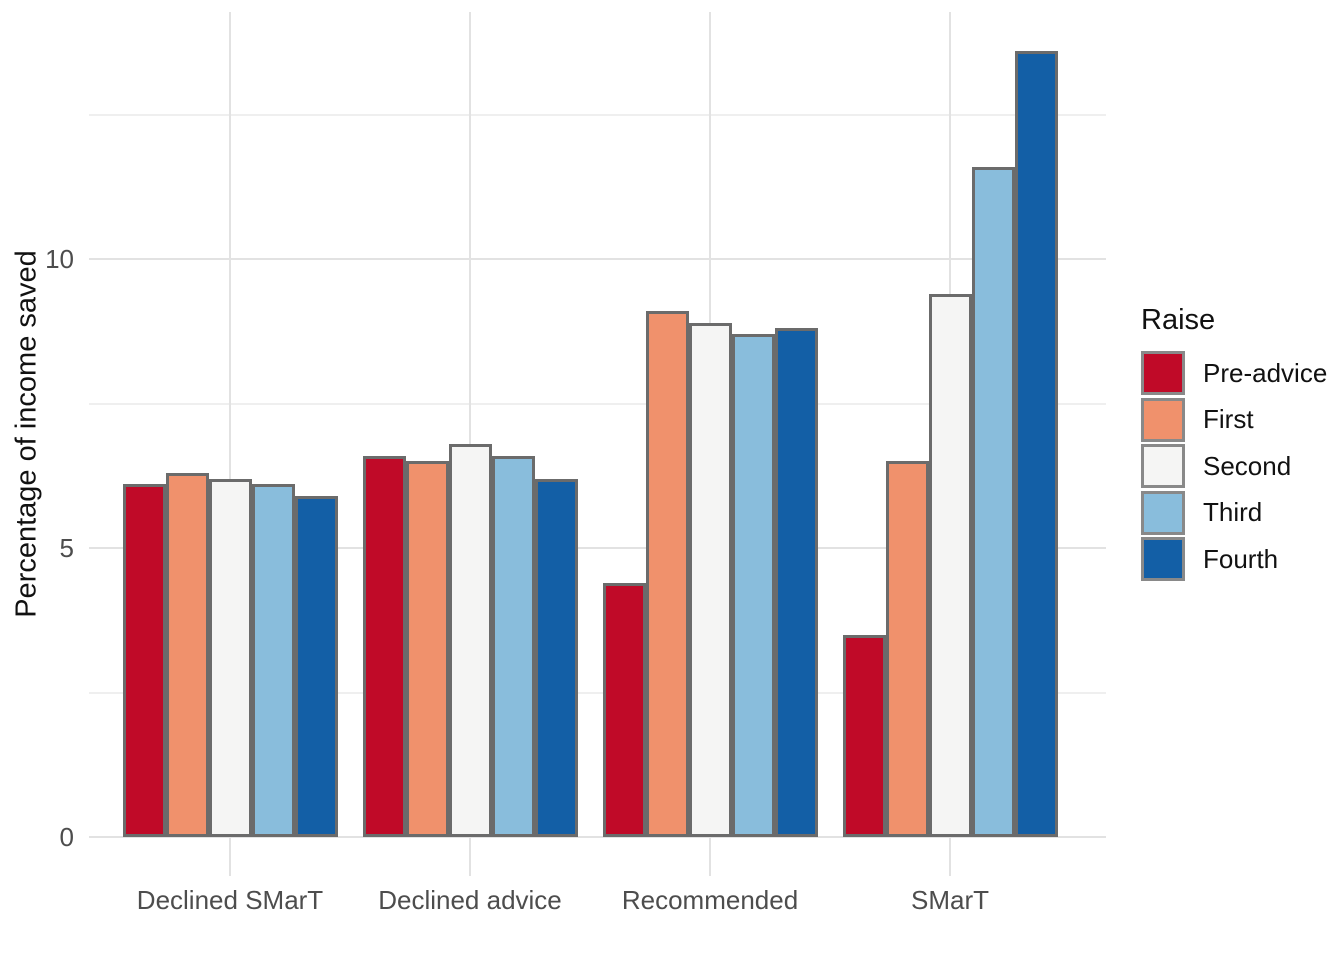 The height and width of the screenshot is (960, 1344). What do you see at coordinates (230, 444) in the screenshot?
I see `gridline-major-x` at bounding box center [230, 444].